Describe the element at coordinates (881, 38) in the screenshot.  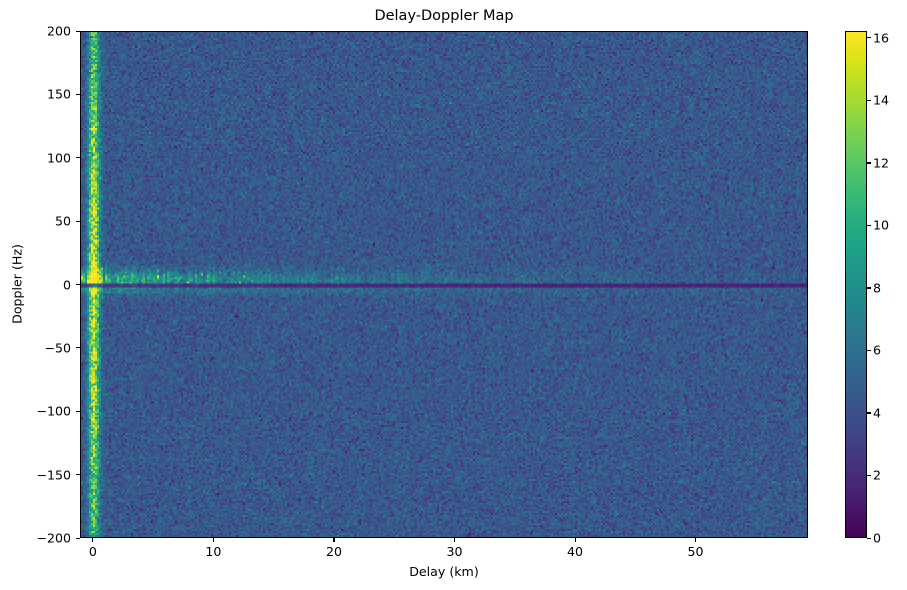
I see `colorbar-tick-label: 16` at that location.